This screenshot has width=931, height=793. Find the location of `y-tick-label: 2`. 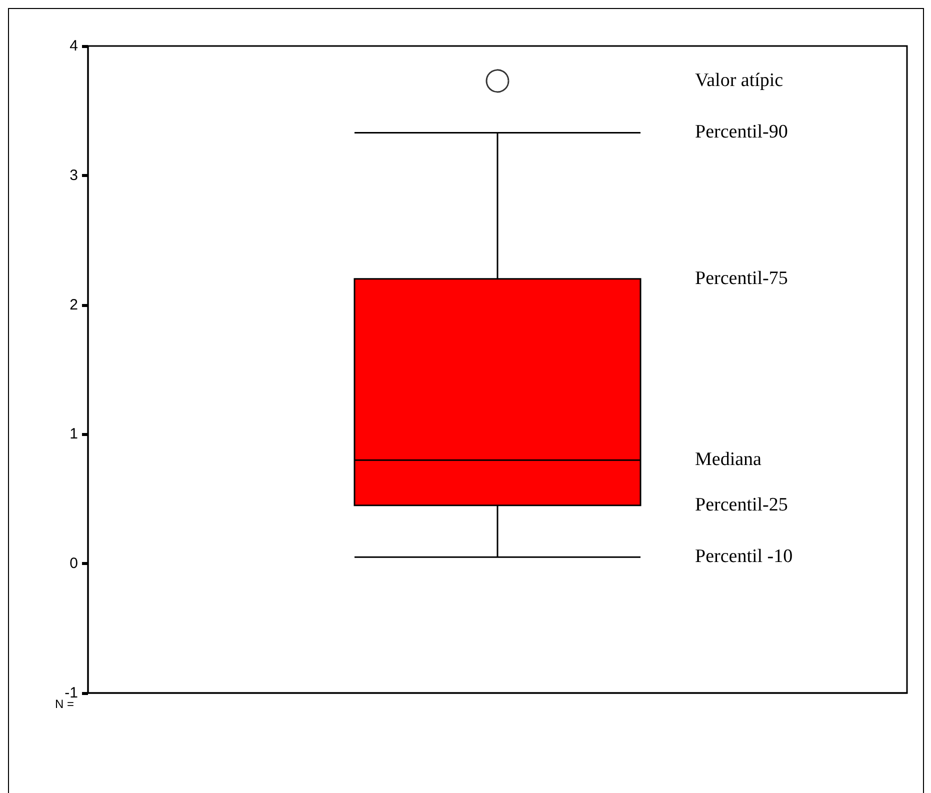

y-tick-label: 2 is located at coordinates (74, 305).